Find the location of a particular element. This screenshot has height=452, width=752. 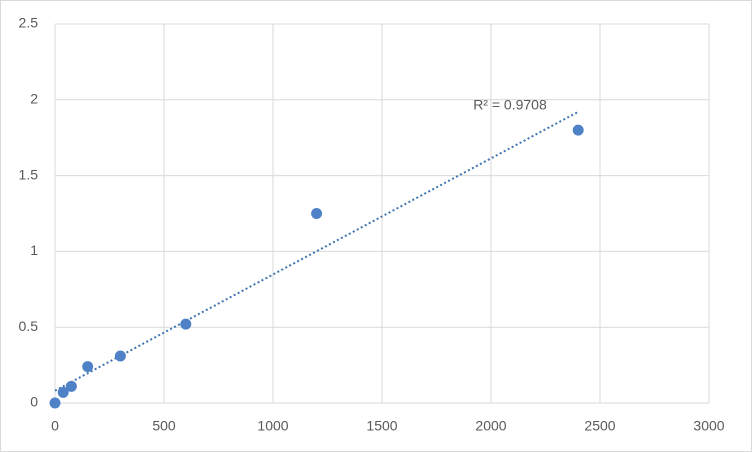

x-tick-label: 1500 is located at coordinates (381, 426).